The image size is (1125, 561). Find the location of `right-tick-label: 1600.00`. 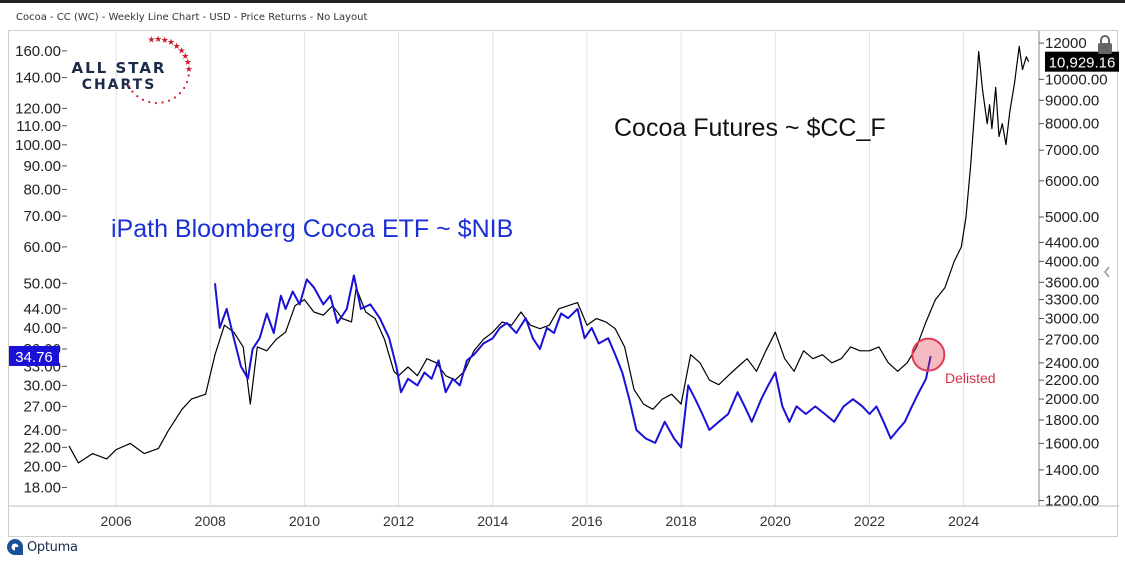

right-tick-label: 1600.00 is located at coordinates (1072, 443).